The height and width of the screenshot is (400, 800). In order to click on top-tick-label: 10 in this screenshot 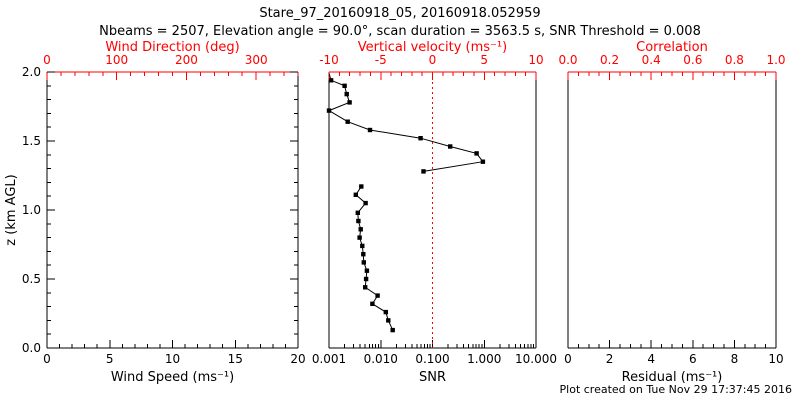, I will do `click(535, 60)`.